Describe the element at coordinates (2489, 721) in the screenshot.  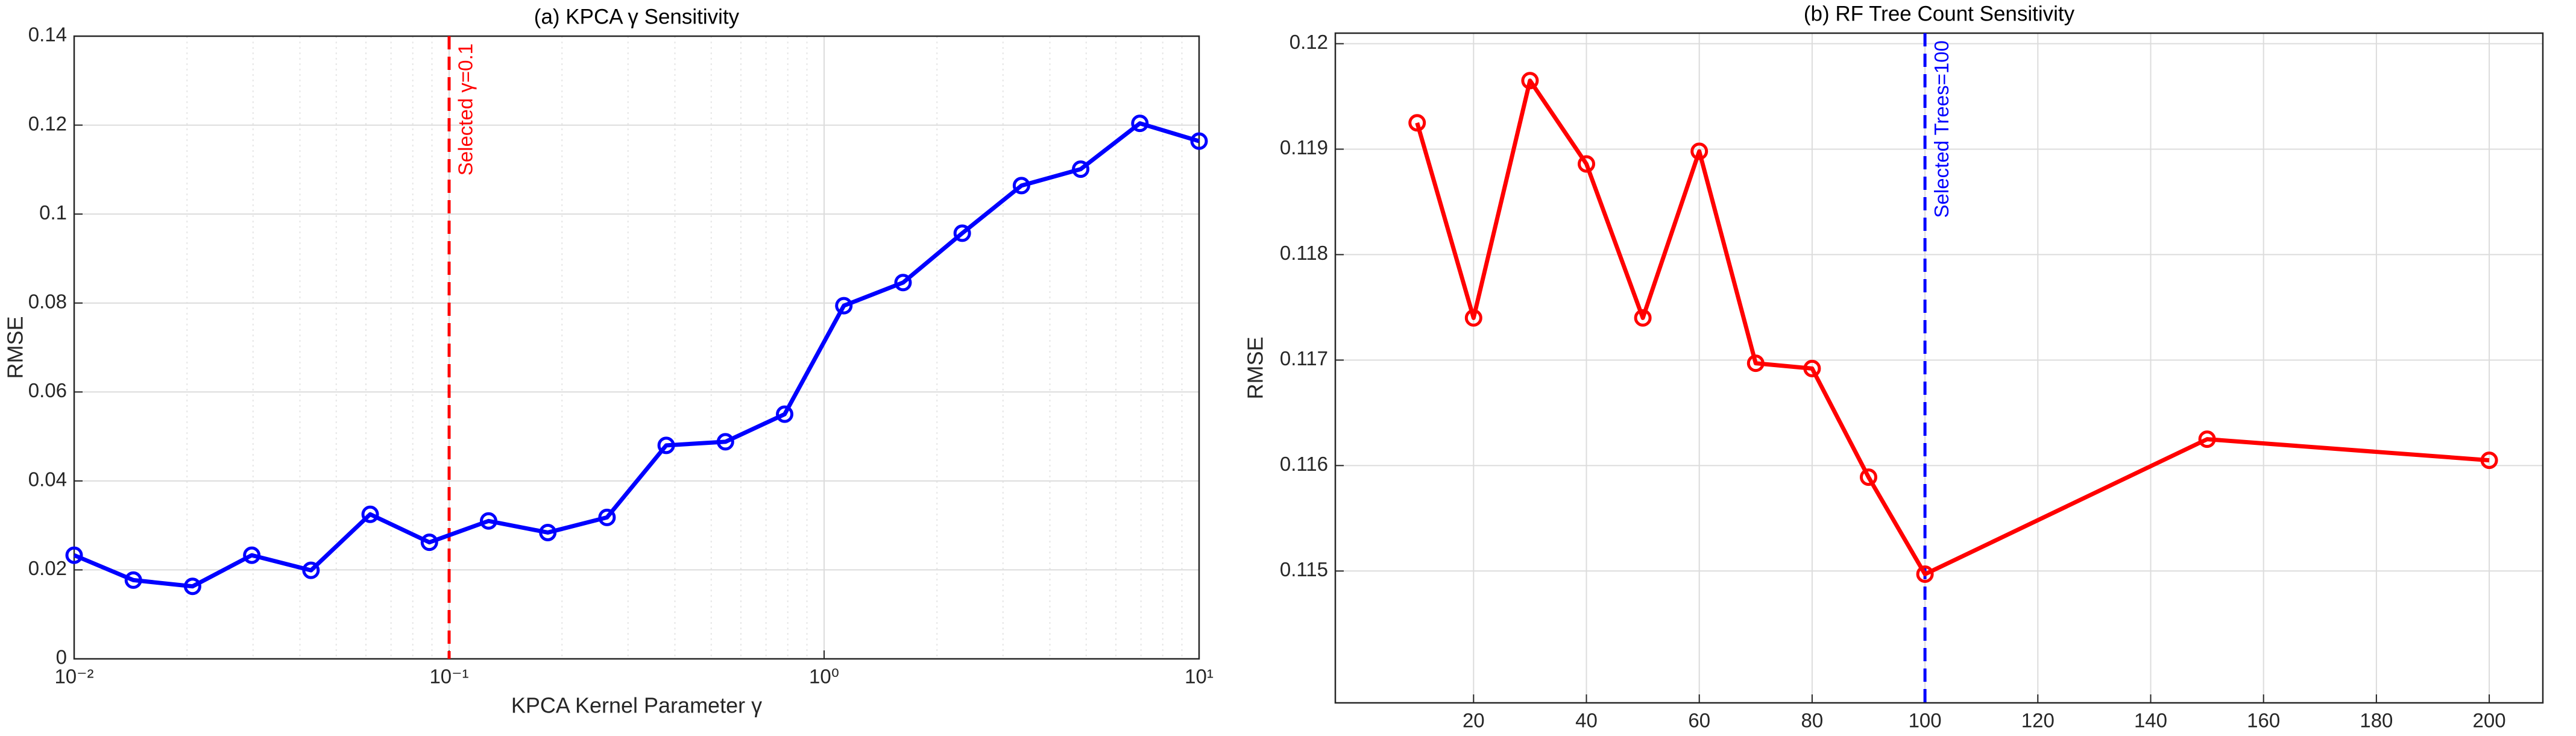
I see `x-tick-label: 200` at that location.